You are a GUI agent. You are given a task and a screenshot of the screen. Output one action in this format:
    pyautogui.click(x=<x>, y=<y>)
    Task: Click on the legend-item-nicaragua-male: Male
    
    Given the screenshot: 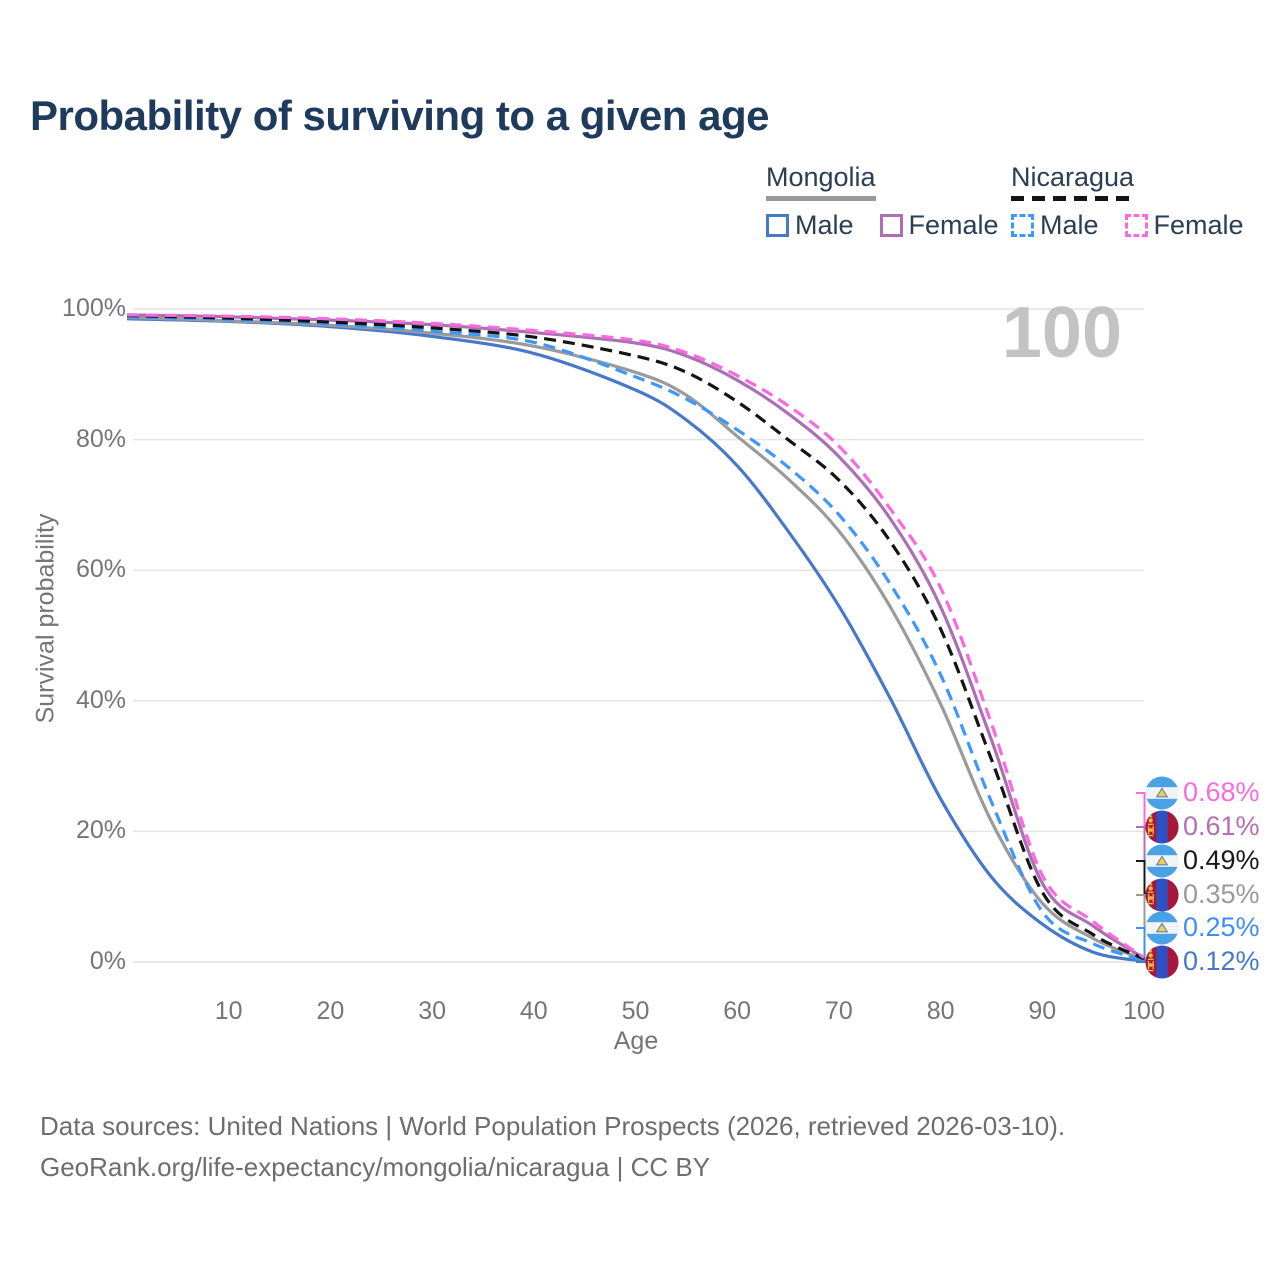 What is the action you would take?
    pyautogui.click(x=1055, y=225)
    